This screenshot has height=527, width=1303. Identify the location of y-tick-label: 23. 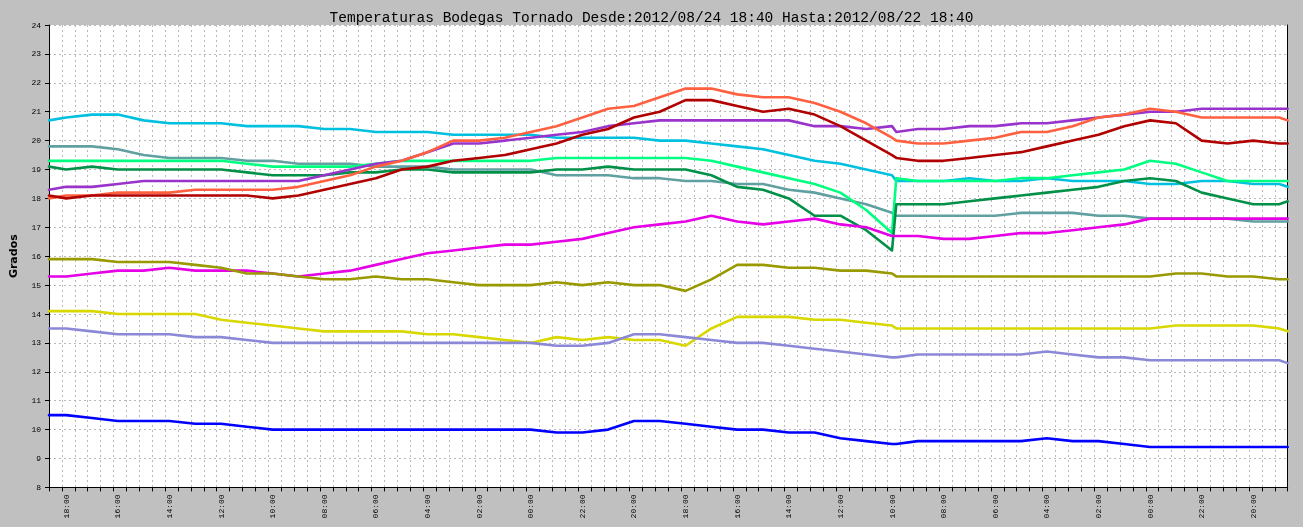
(36, 54).